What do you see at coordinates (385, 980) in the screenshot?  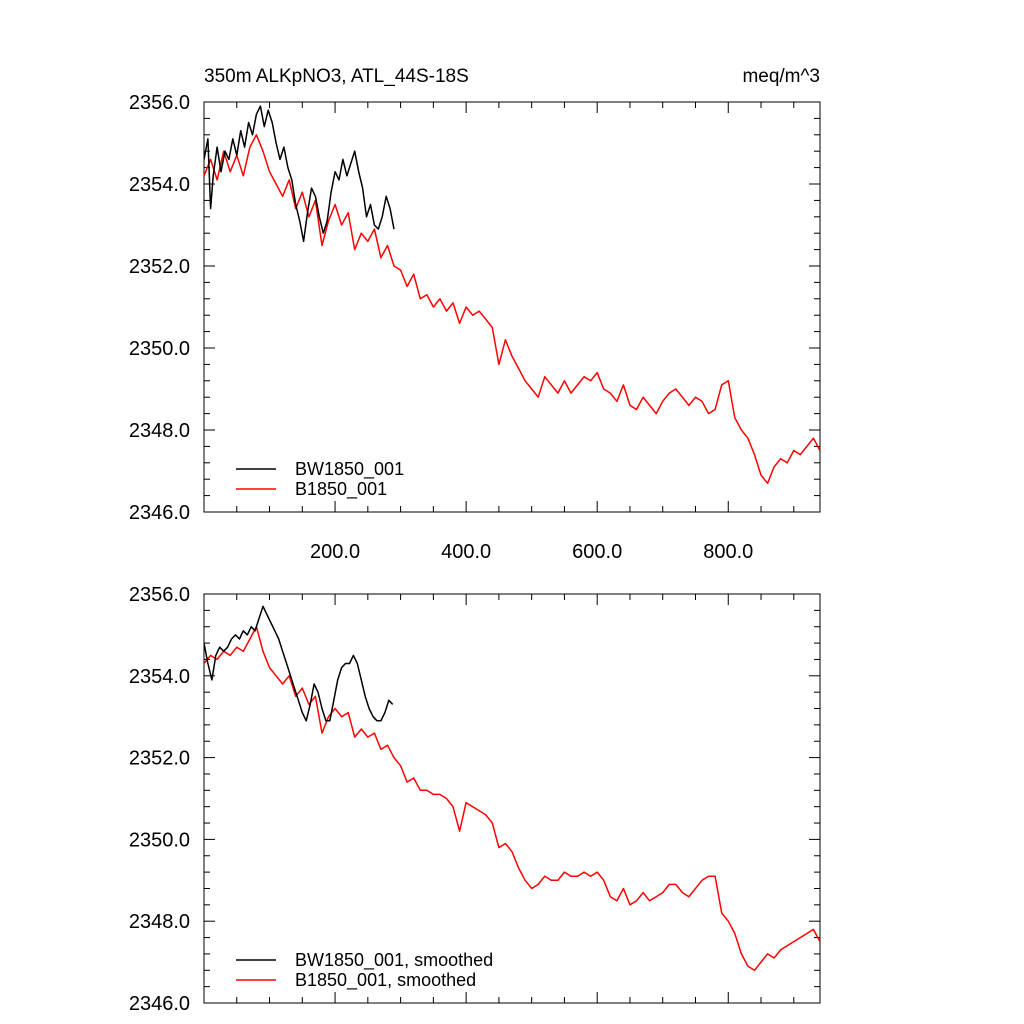 I see `legend-label: B1850_001, smoothed` at bounding box center [385, 980].